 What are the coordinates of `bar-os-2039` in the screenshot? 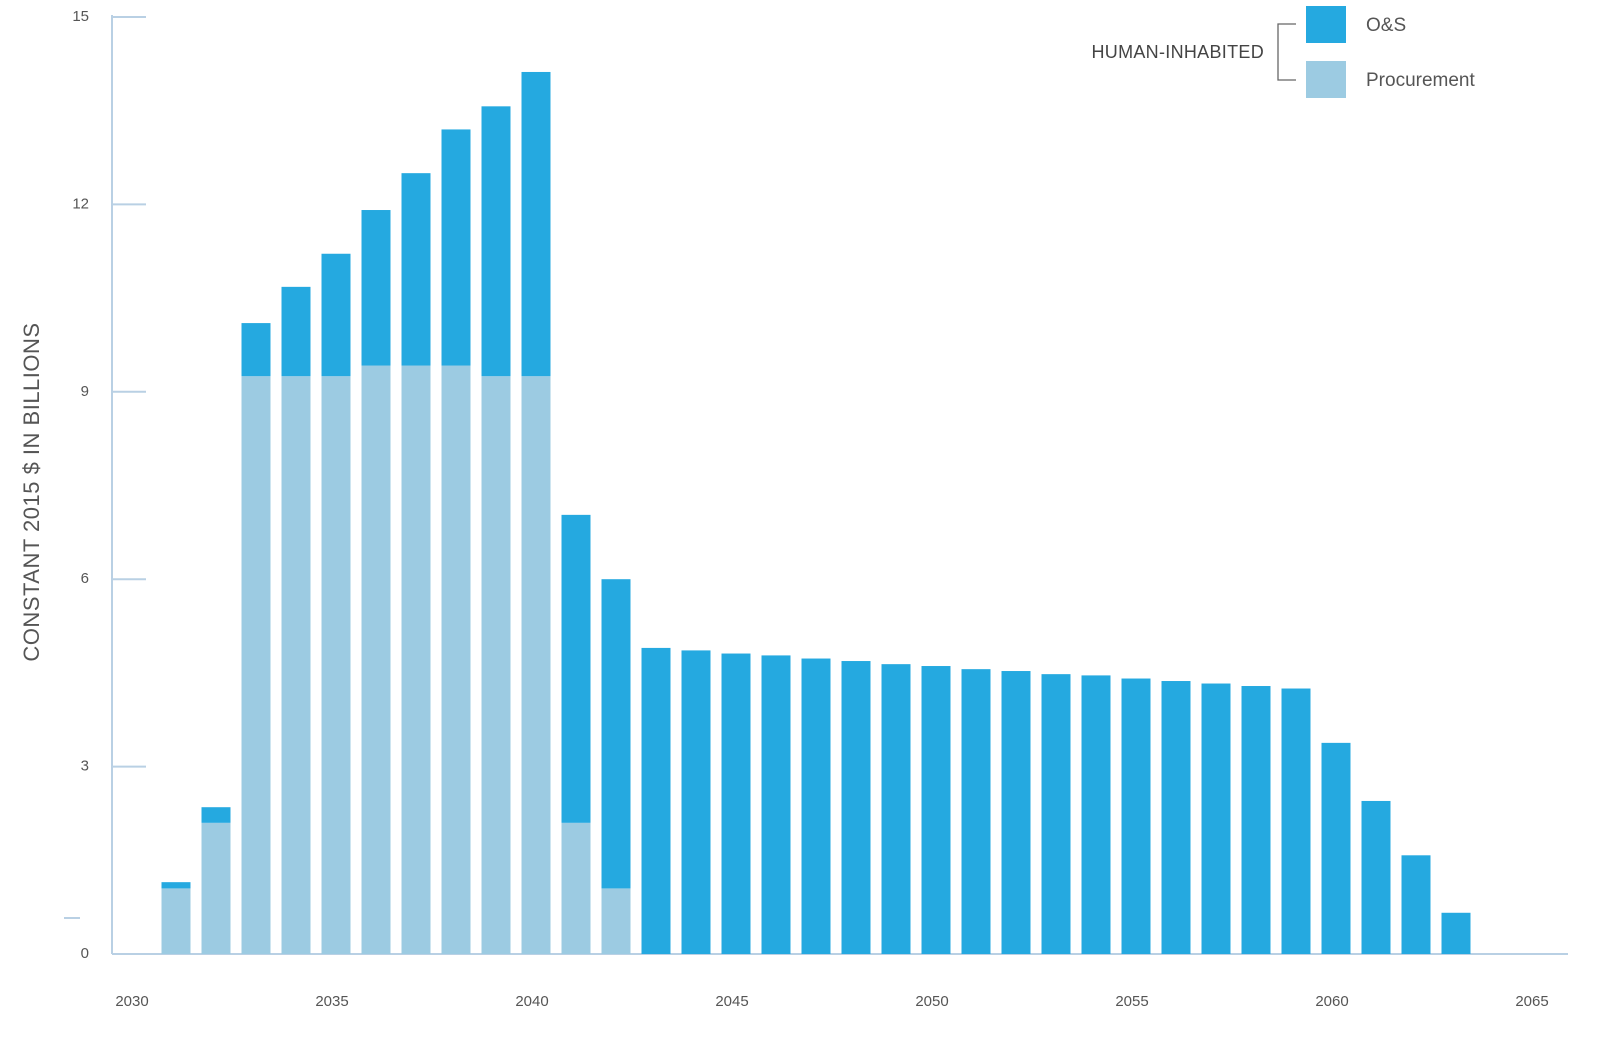 It's located at (496, 241).